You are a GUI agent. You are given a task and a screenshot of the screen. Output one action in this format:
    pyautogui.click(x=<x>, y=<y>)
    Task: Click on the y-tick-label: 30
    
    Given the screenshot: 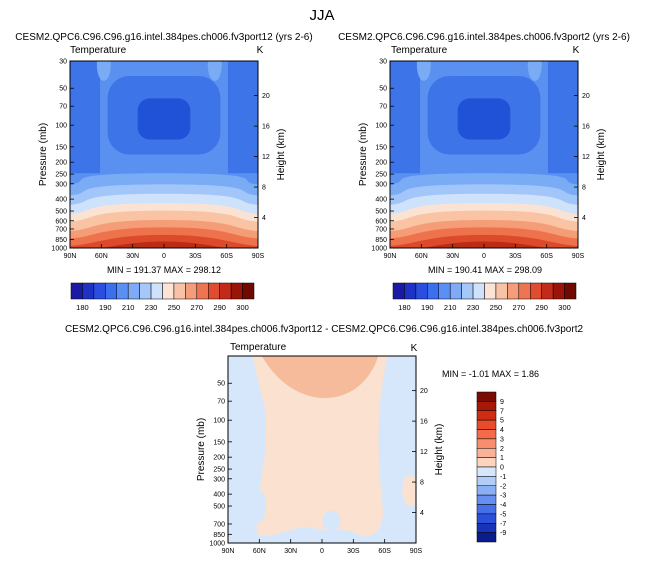 What is the action you would take?
    pyautogui.click(x=63, y=62)
    